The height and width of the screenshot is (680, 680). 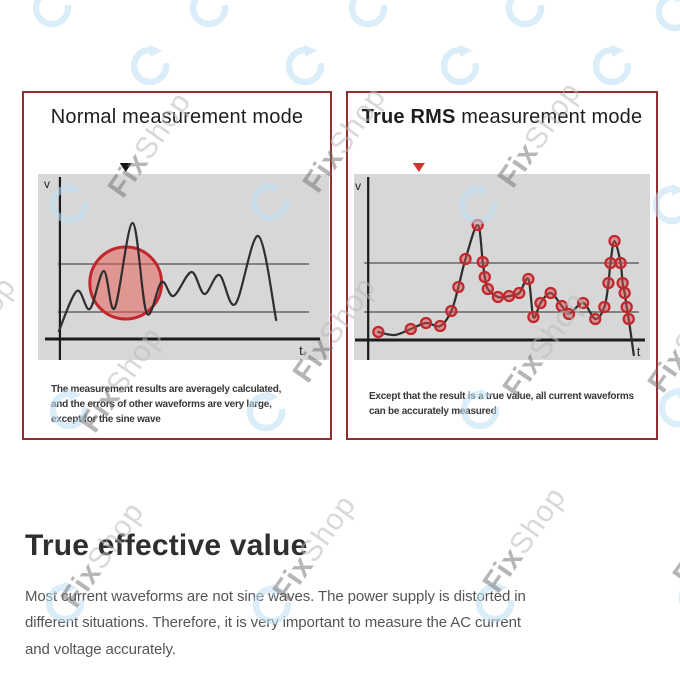 I want to click on waveform-path, so click(x=167, y=277).